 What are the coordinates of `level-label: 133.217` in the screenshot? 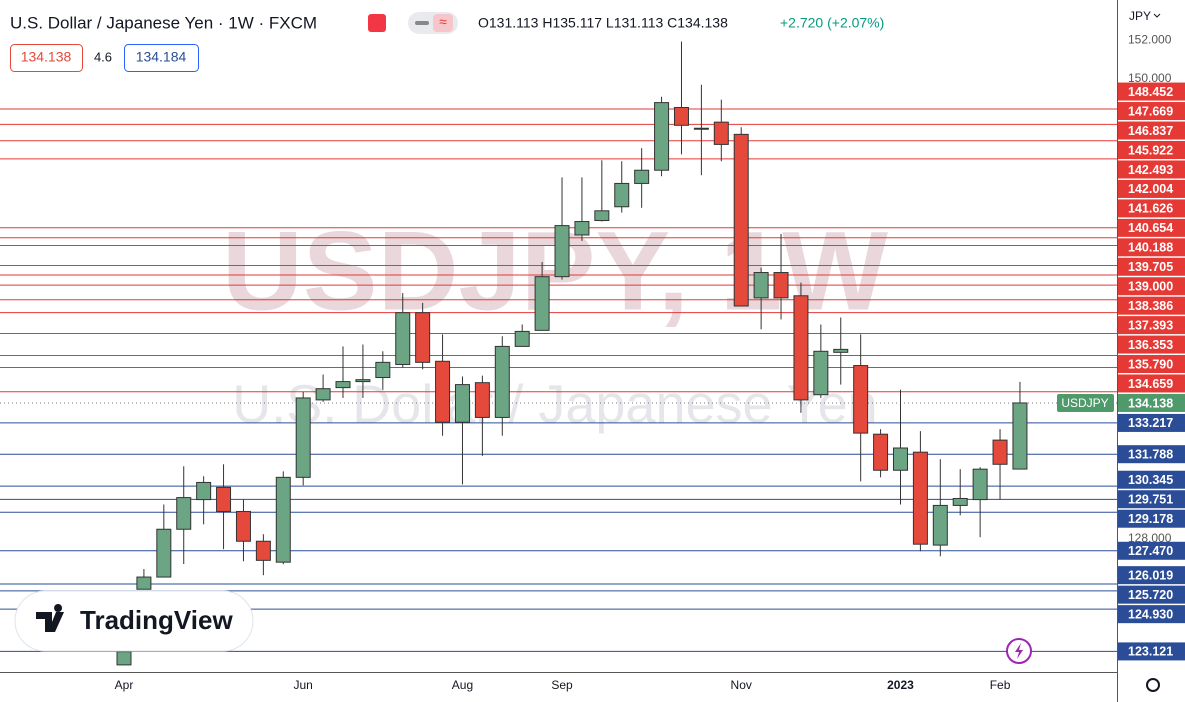 It's located at (1150, 423).